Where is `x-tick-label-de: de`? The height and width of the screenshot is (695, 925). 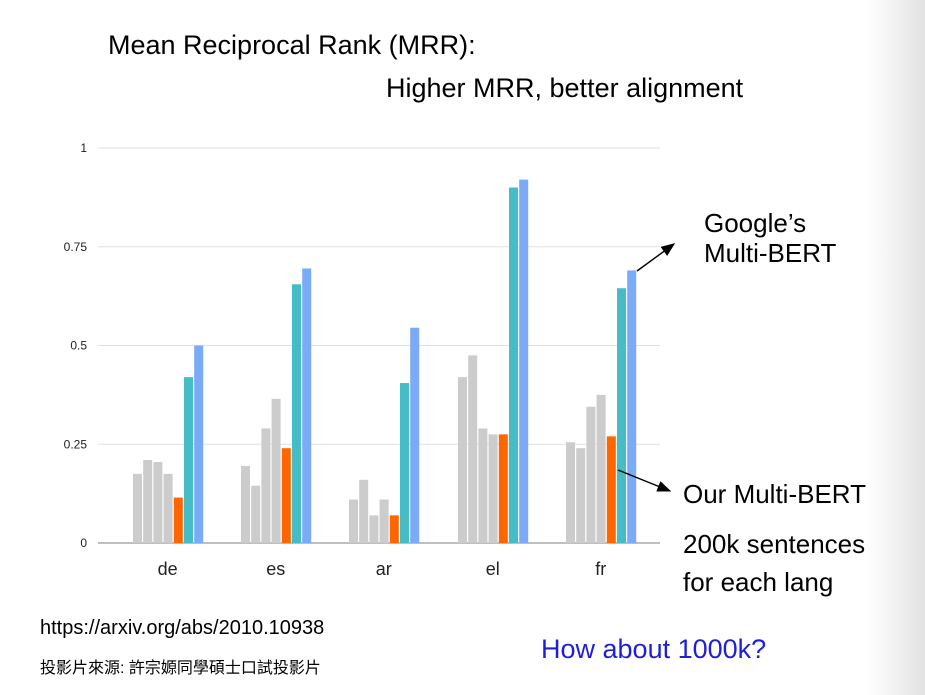 x-tick-label-de: de is located at coordinates (168, 569).